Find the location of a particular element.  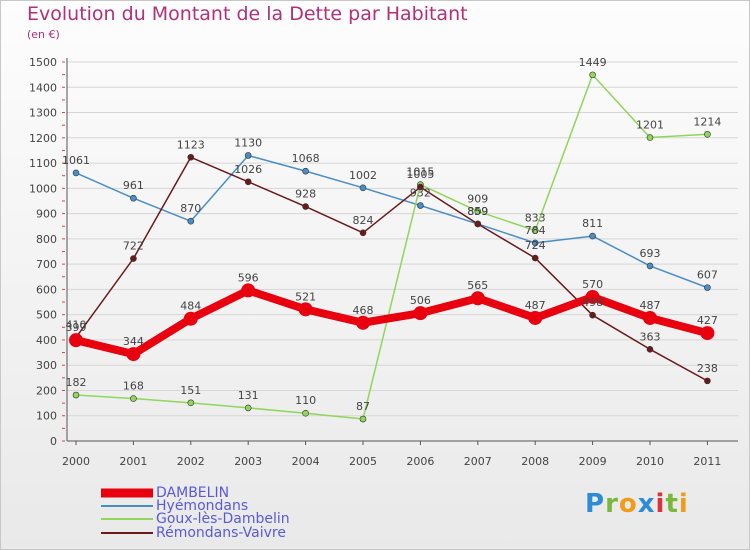

legend-label: Goux-lès-Dambelin is located at coordinates (223, 519).